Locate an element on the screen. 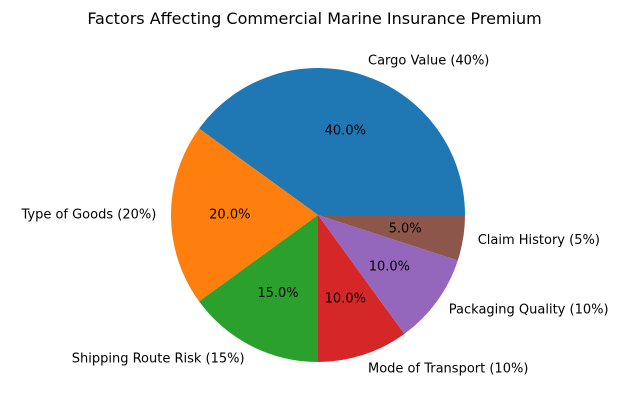  pie-slice-shipping-route-risk is located at coordinates (258, 288).